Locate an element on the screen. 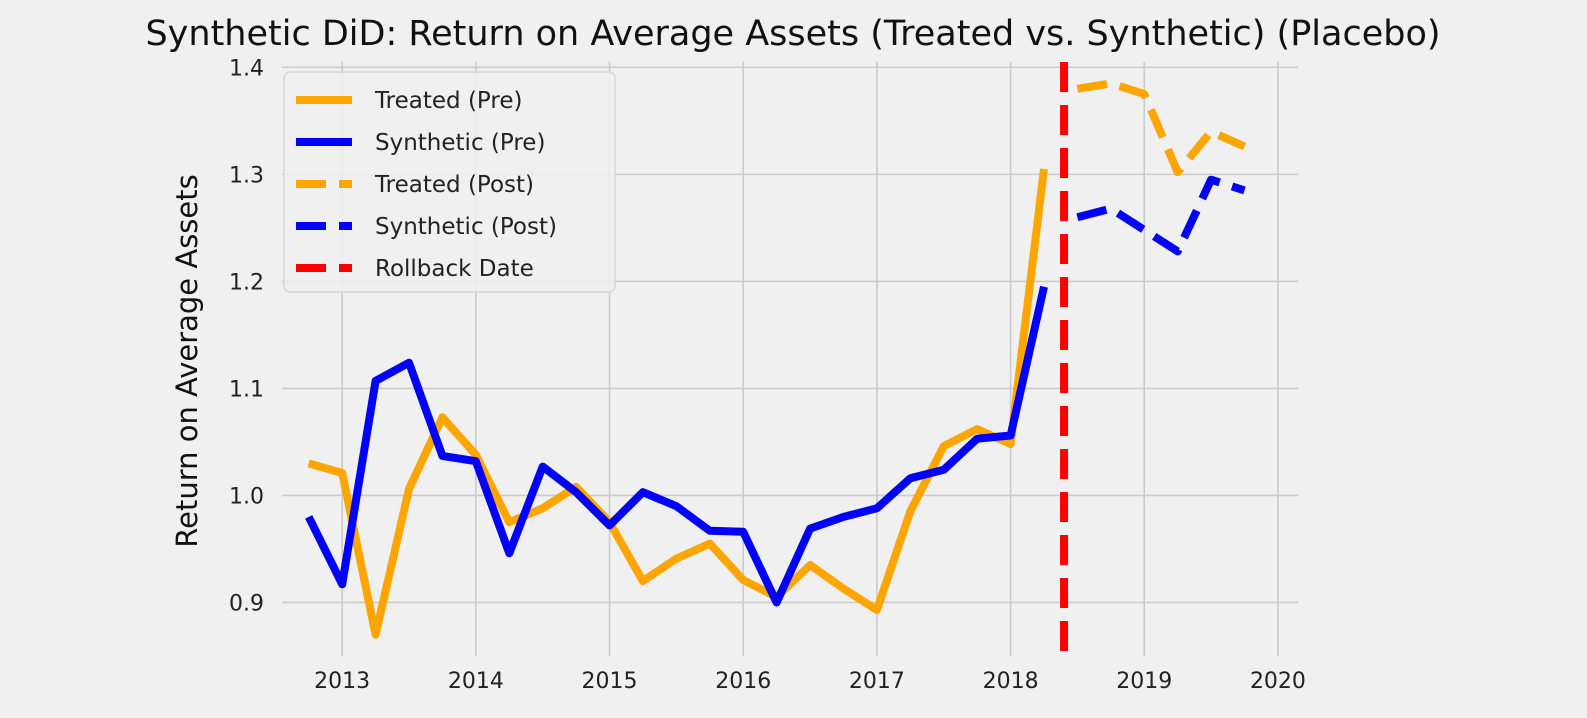 The image size is (1587, 718). legend-label-treated-pre: Treated (Pre) is located at coordinates (448, 101).